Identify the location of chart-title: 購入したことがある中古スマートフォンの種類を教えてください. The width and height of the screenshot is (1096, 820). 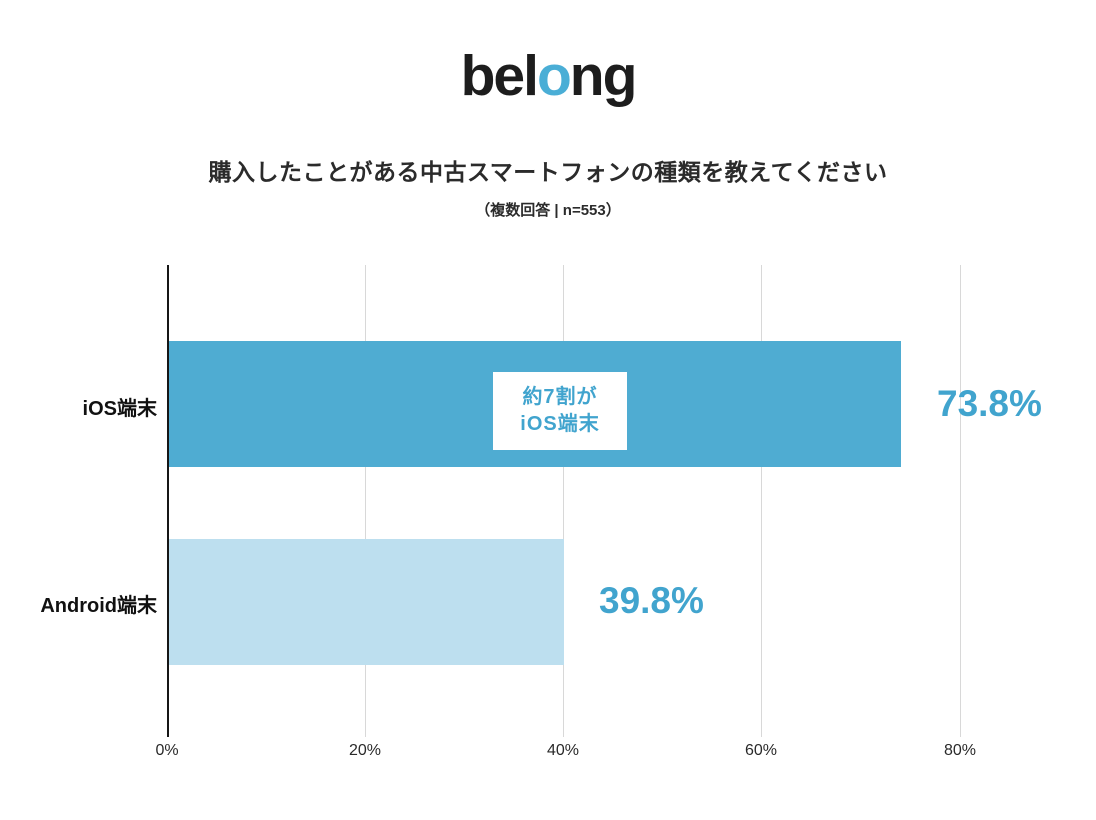
(548, 172).